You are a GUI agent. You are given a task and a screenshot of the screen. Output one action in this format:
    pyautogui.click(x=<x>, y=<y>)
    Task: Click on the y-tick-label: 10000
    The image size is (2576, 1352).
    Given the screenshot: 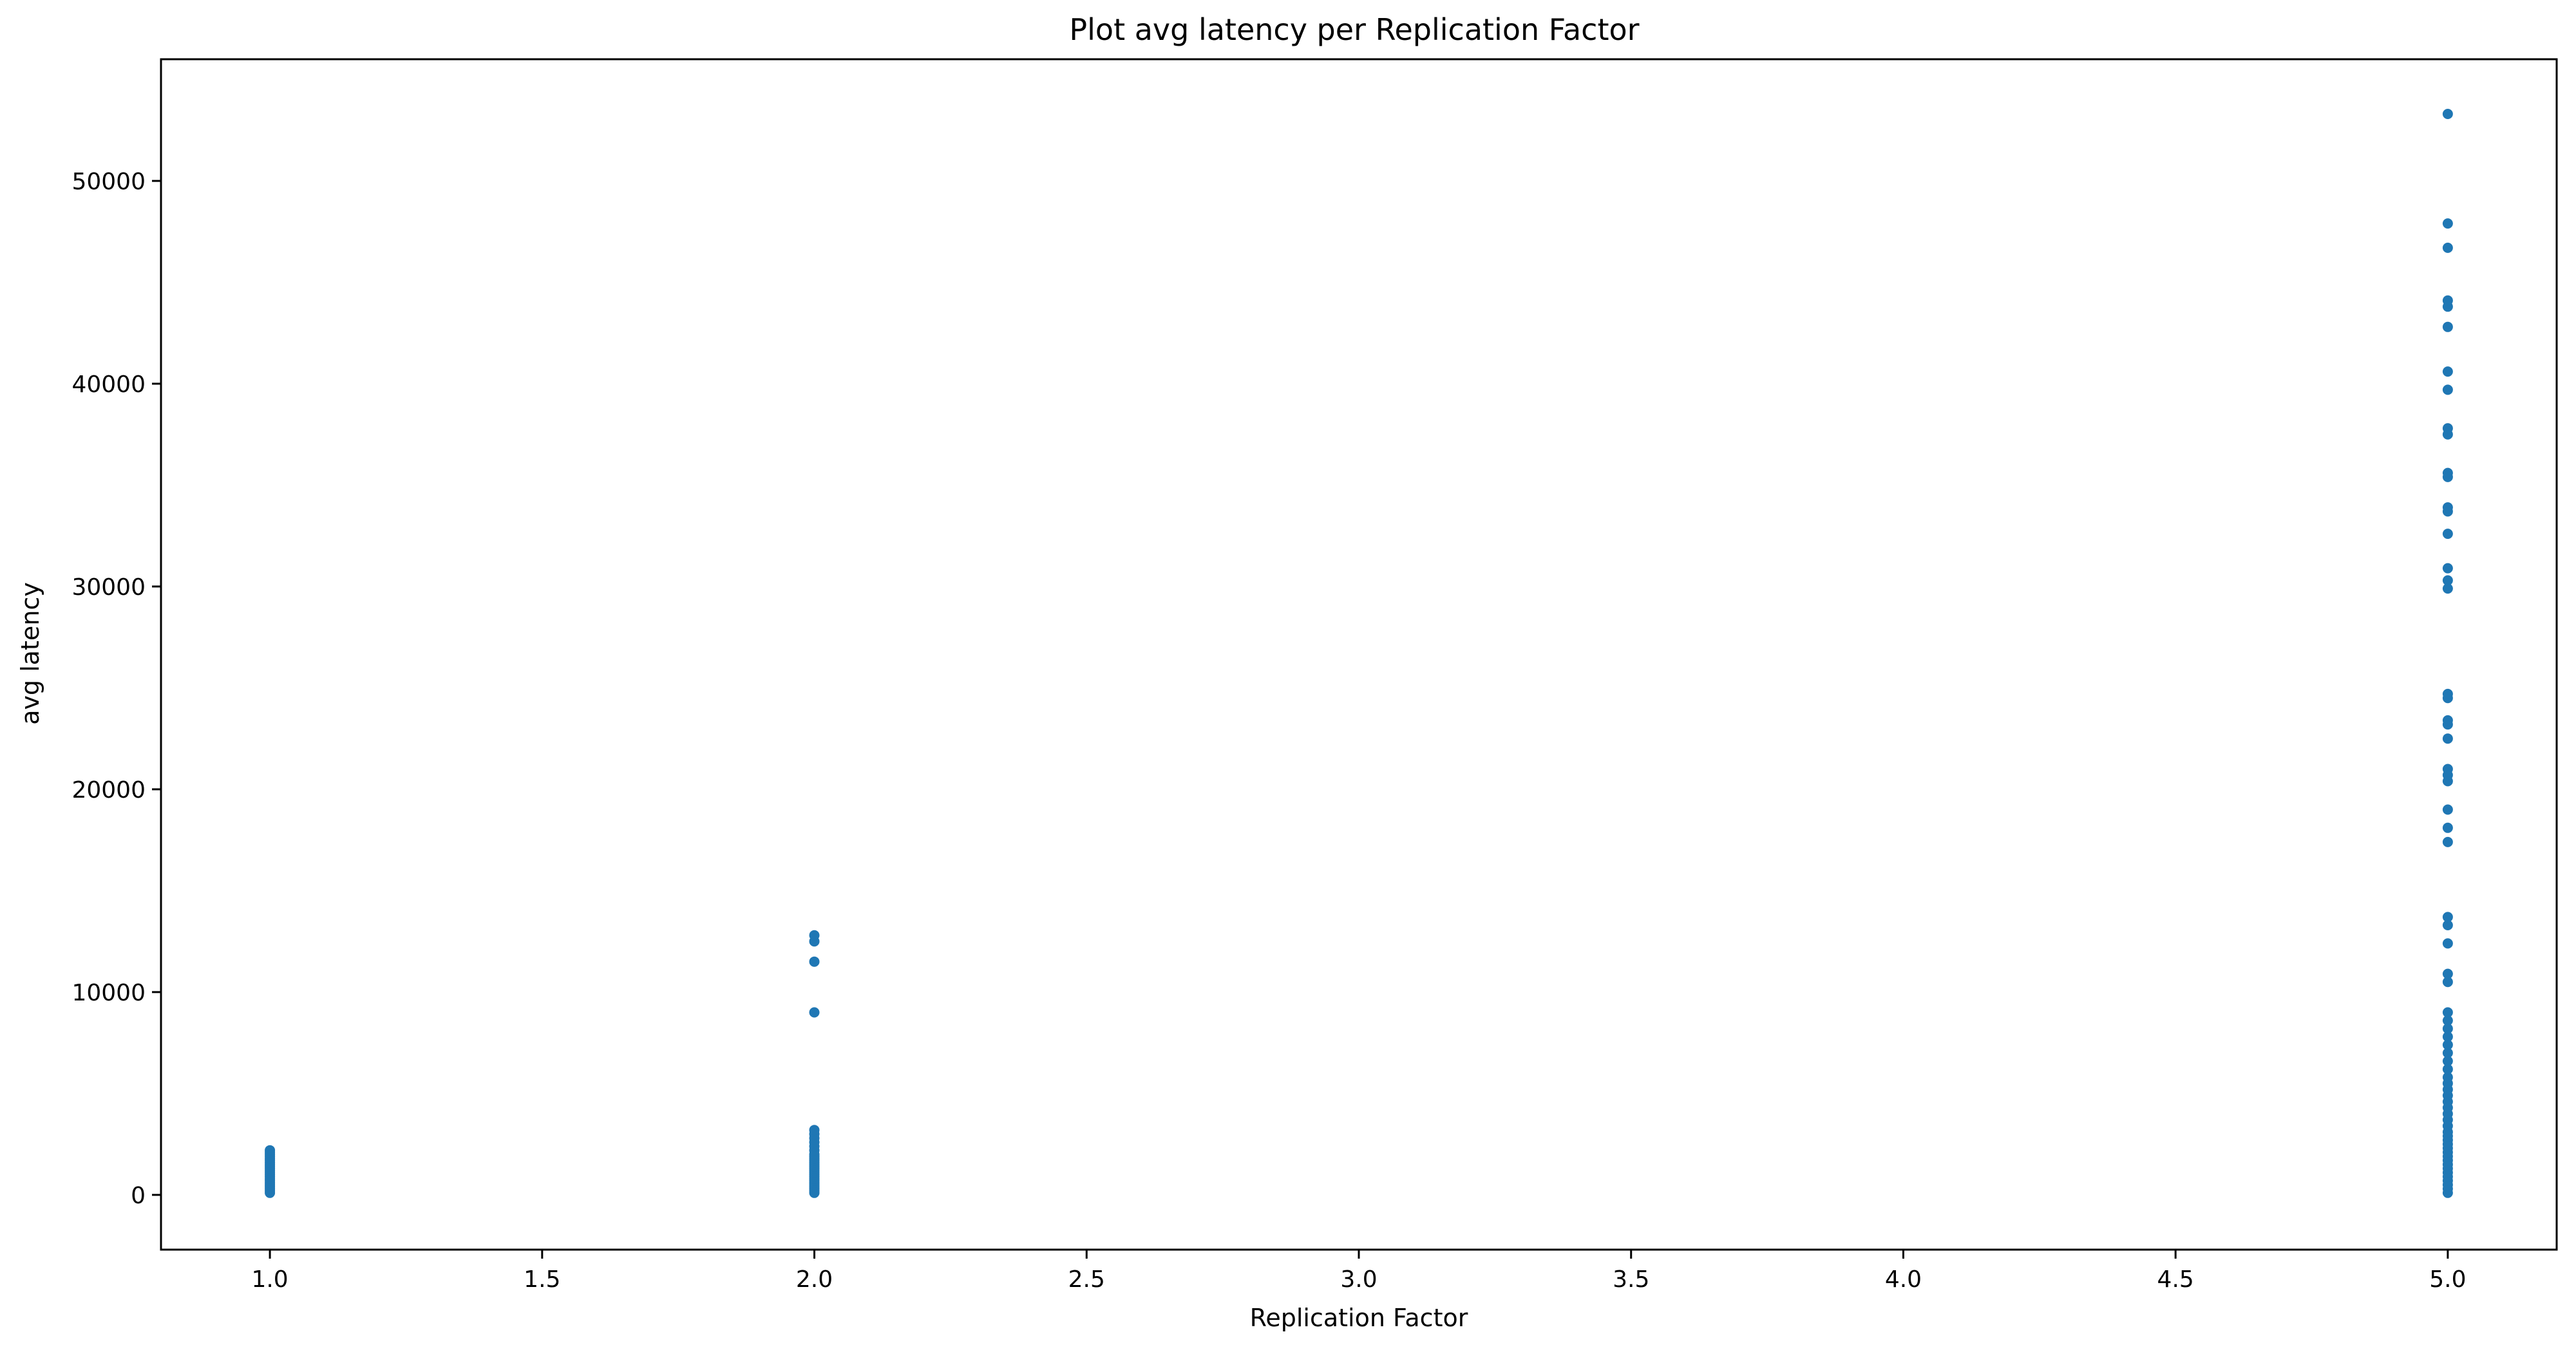 What is the action you would take?
    pyautogui.click(x=108, y=993)
    